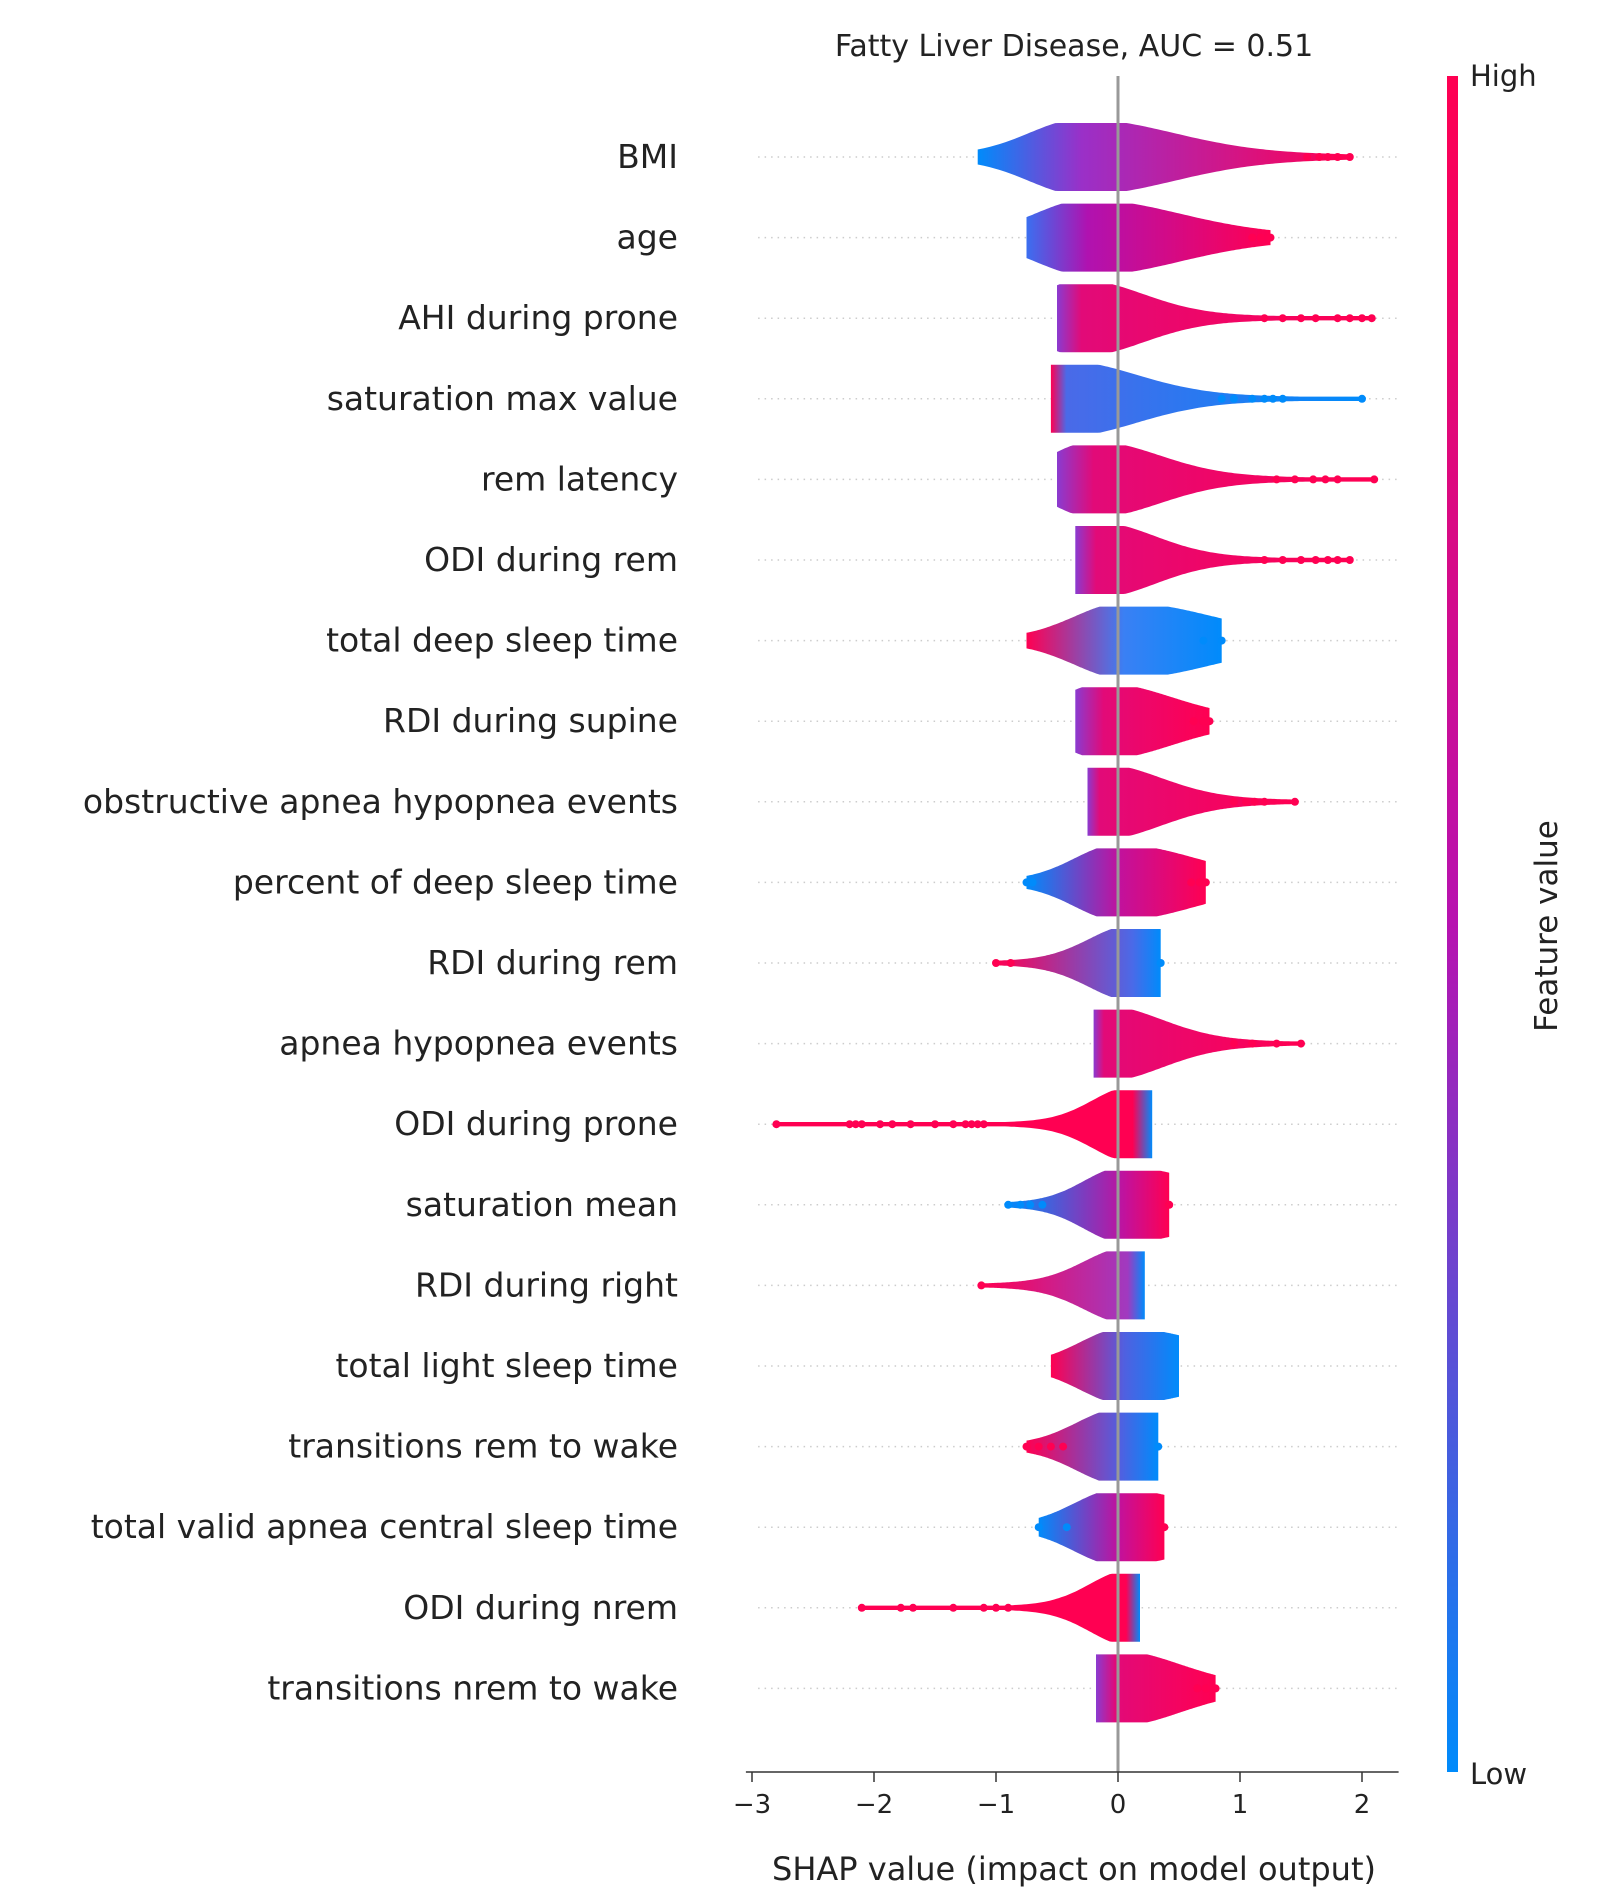 This screenshot has width=1600, height=1900. What do you see at coordinates (752, 1805) in the screenshot?
I see `x-tick-label: −3` at bounding box center [752, 1805].